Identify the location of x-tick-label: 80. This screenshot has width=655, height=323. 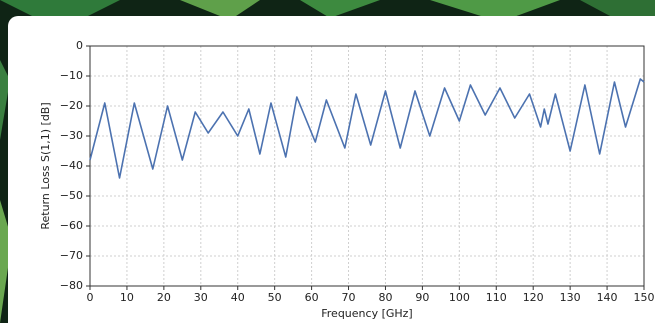
(385, 297).